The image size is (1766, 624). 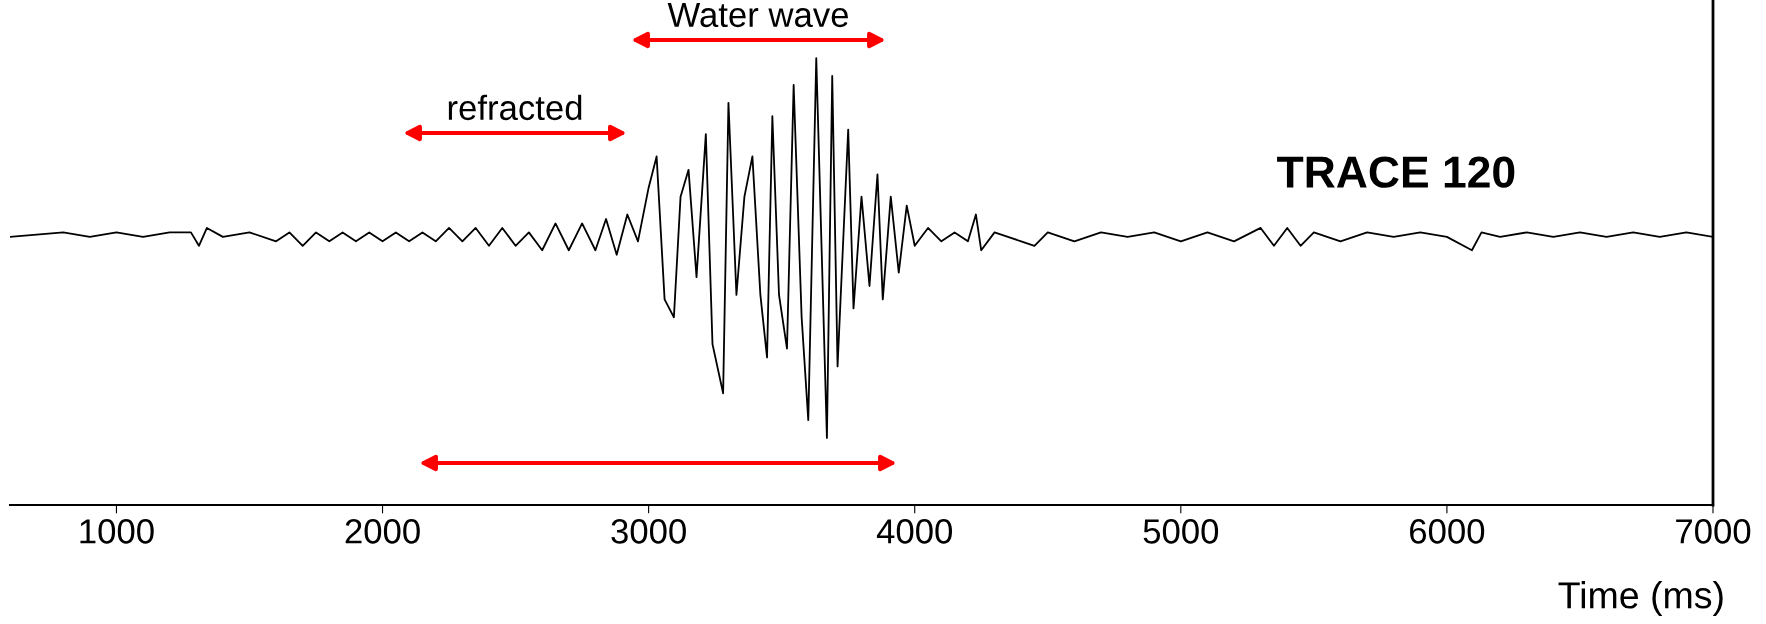 I want to click on x-tick-label: 7000, so click(x=1713, y=531).